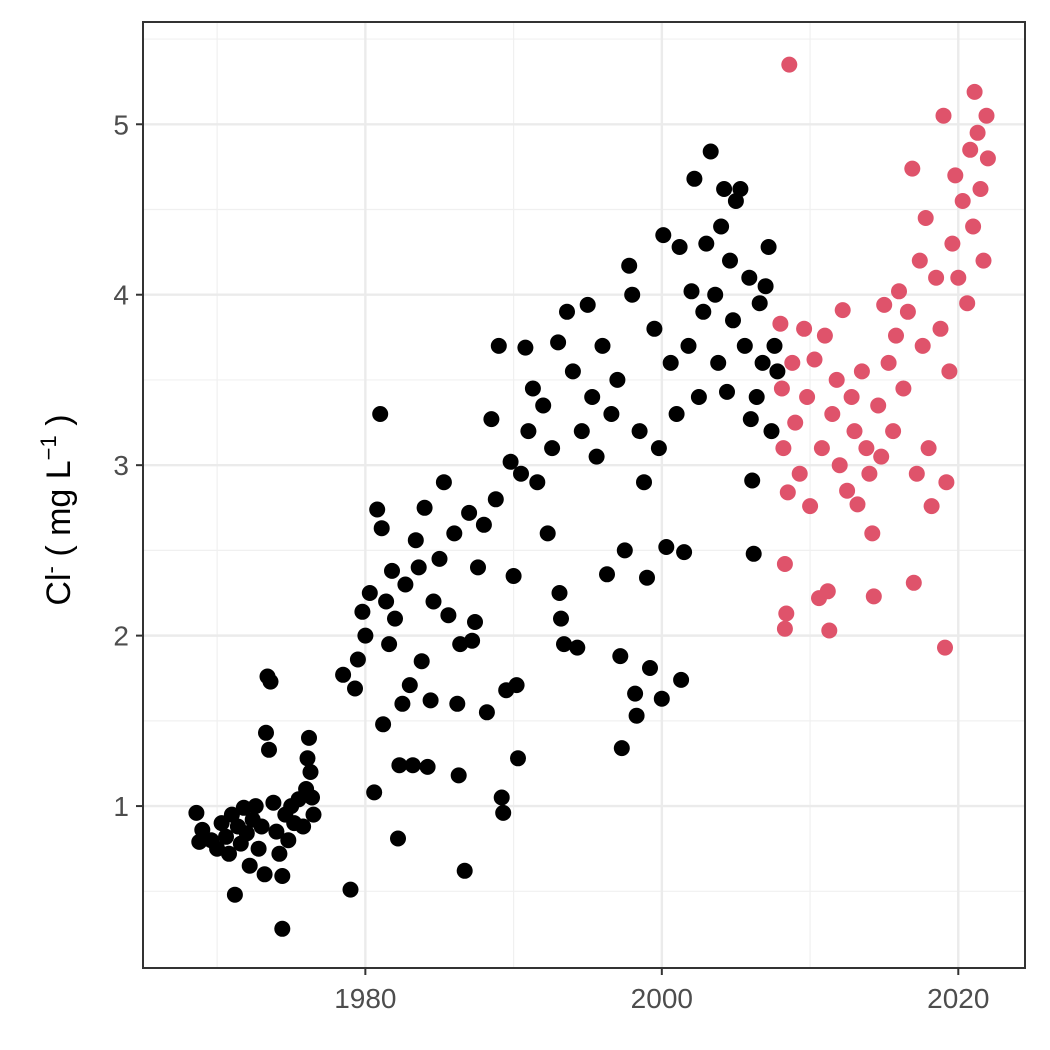 This screenshot has height=1050, width=1050. Describe the element at coordinates (121, 124) in the screenshot. I see `y-tick-label: 5` at that location.